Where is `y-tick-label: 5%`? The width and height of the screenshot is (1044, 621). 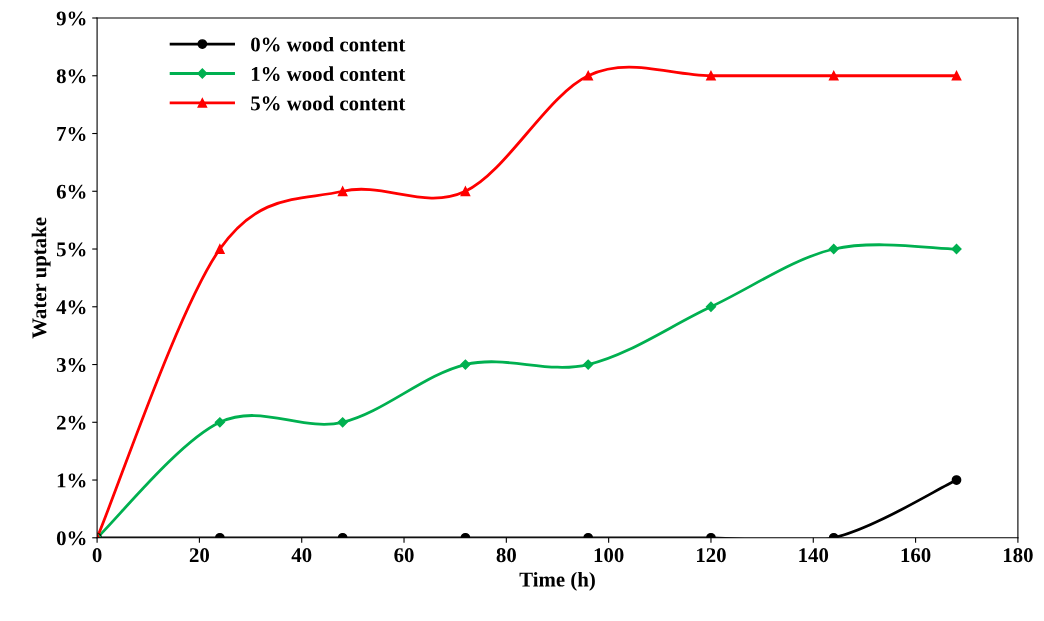 y-tick-label: 5% is located at coordinates (71, 249).